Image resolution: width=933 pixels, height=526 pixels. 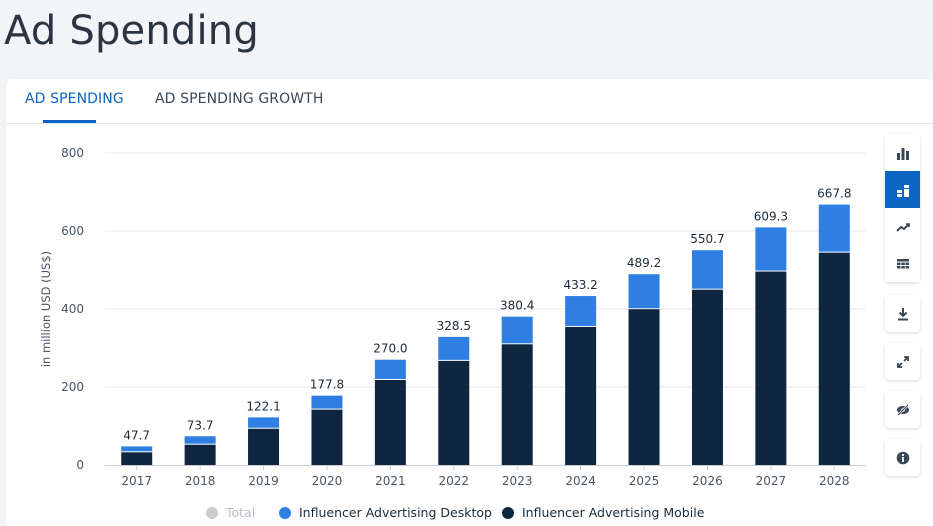 I want to click on bar-chart-button, so click(x=902, y=152).